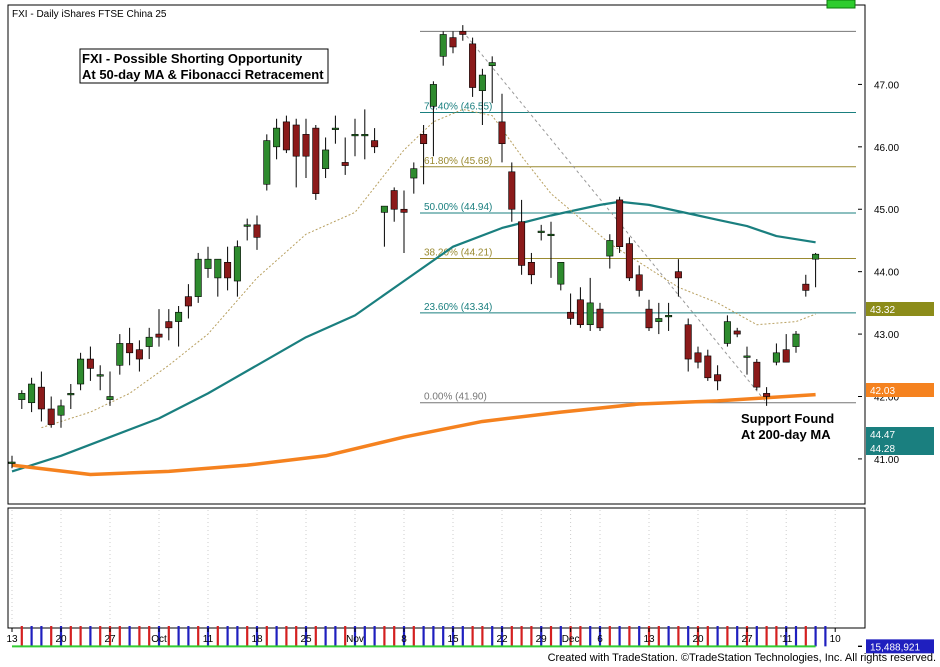 Image resolution: width=940 pixels, height=667 pixels. Describe the element at coordinates (886, 273) in the screenshot. I see `price-axis-label: 44.00` at that location.